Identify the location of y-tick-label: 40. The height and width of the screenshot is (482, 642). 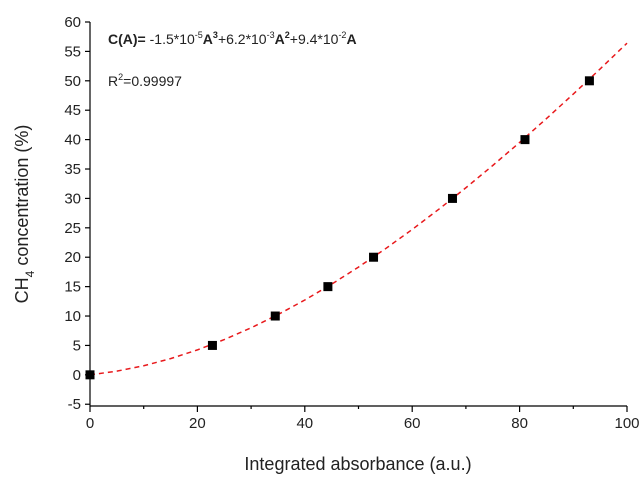
(72, 140).